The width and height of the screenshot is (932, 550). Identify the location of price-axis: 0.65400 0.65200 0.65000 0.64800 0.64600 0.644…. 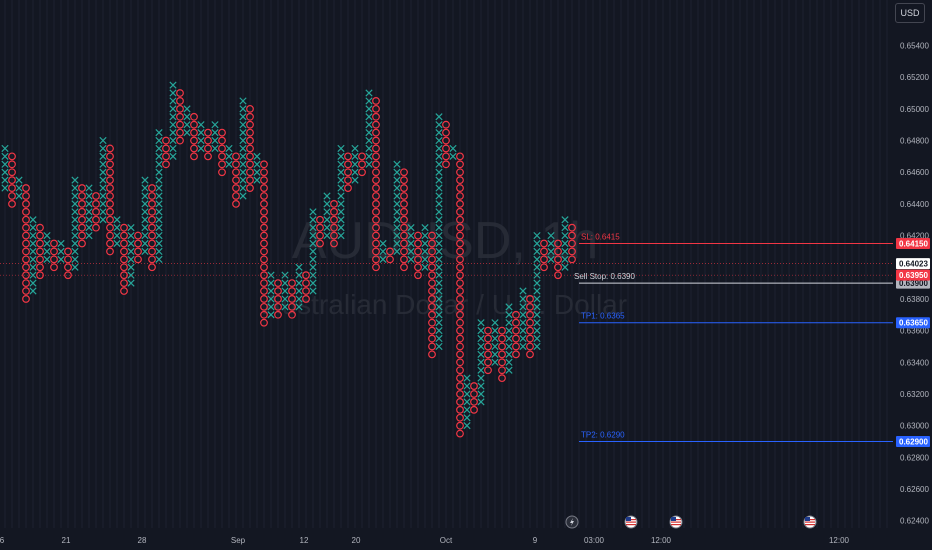
(913, 284).